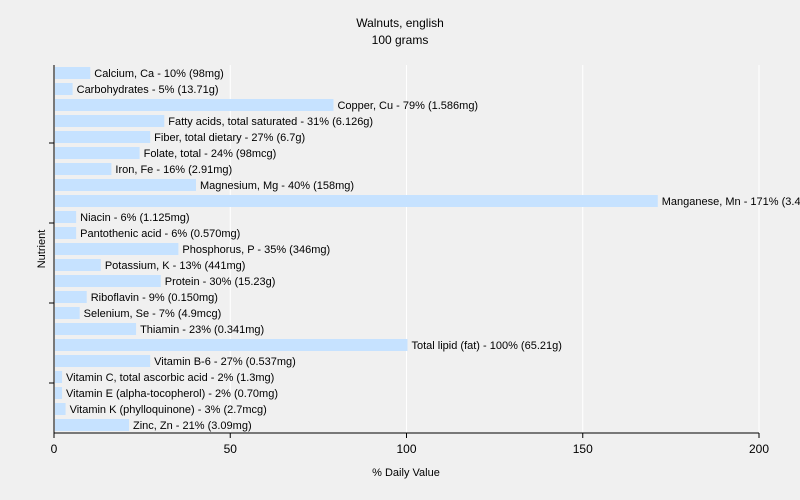 The height and width of the screenshot is (500, 800). I want to click on bar-label: Total lipid (fat) - 100% (65.21g), so click(487, 346).